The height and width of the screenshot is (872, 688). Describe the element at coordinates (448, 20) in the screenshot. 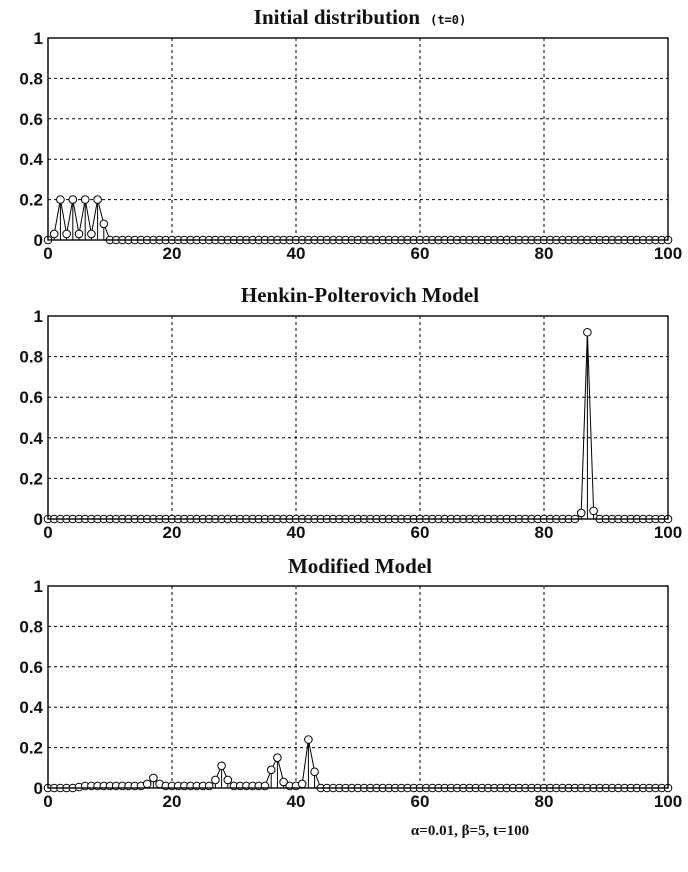

I see `chart-title-note: (t=0)` at that location.